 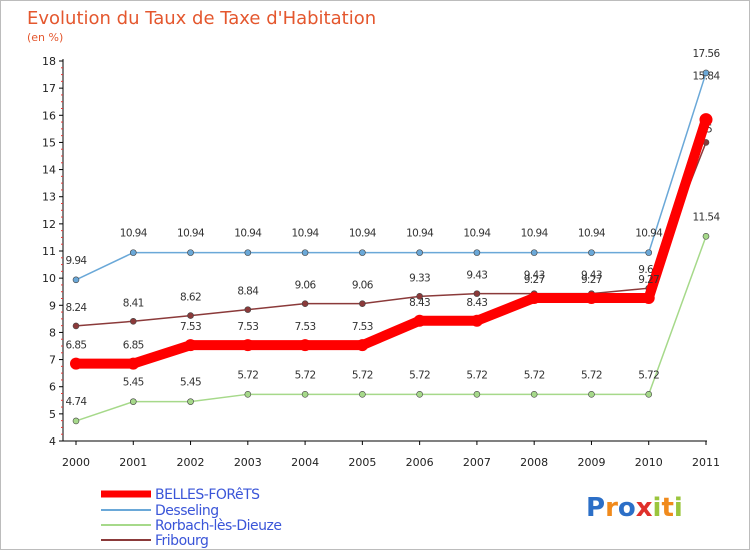 I want to click on data-label: 9.94, so click(x=77, y=261).